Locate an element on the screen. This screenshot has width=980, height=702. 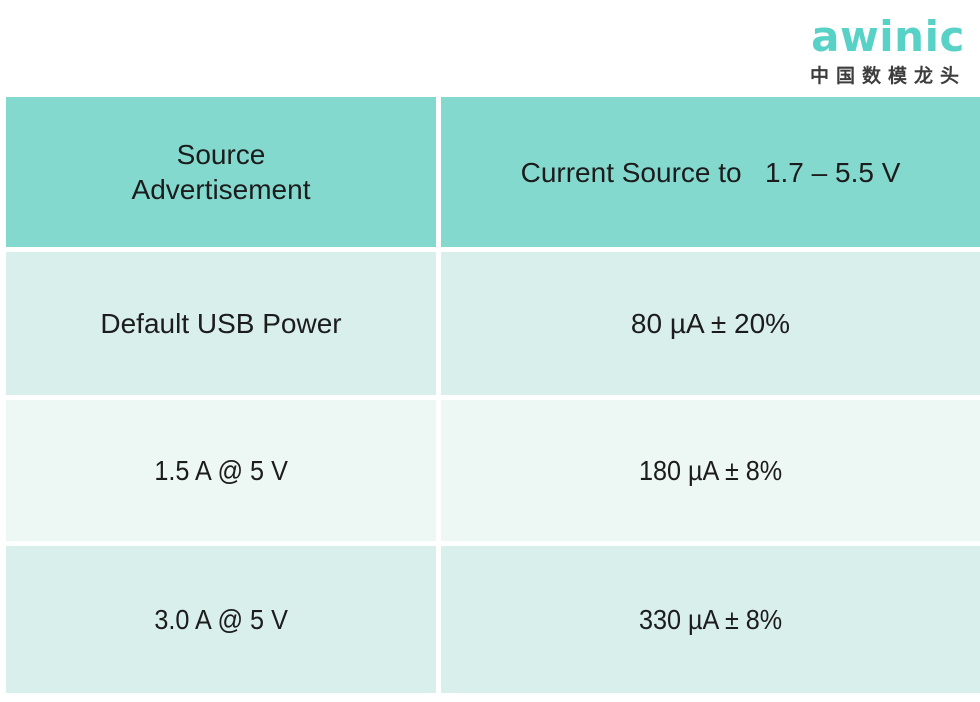
brand-wordmark: awinic is located at coordinates (888, 36).